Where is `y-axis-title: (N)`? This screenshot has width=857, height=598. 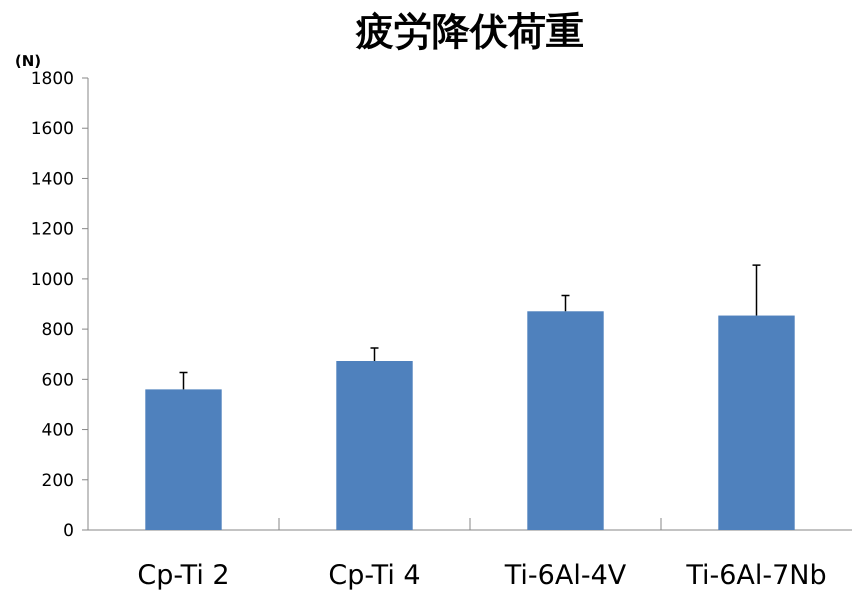
y-axis-title: (N) is located at coordinates (28, 61).